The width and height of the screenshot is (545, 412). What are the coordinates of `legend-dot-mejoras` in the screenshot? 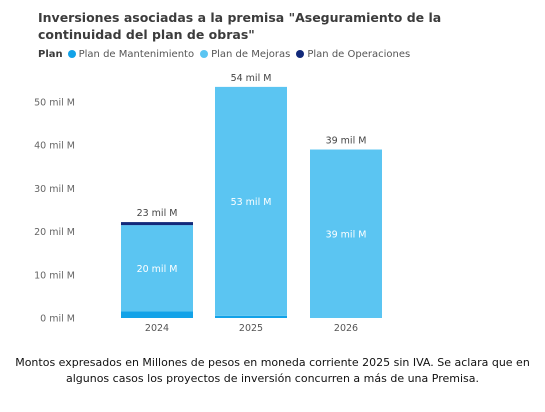 It's located at (204, 54).